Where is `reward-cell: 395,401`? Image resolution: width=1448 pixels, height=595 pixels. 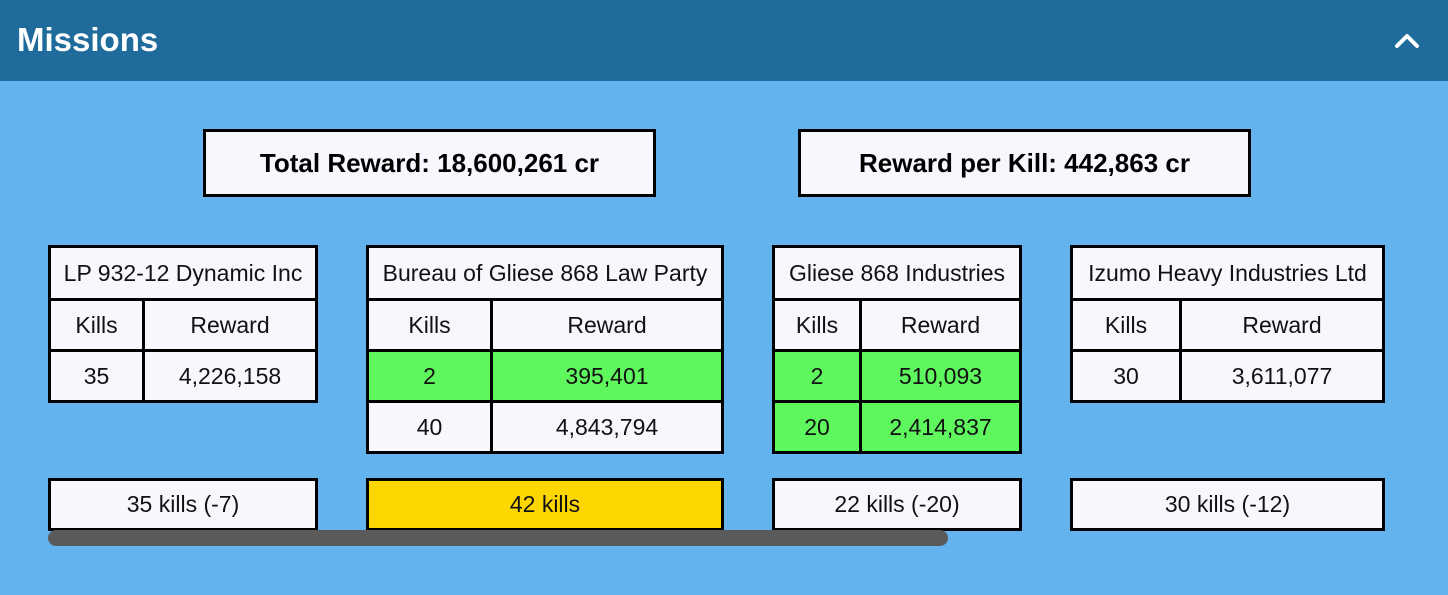
reward-cell: 395,401 is located at coordinates (607, 376).